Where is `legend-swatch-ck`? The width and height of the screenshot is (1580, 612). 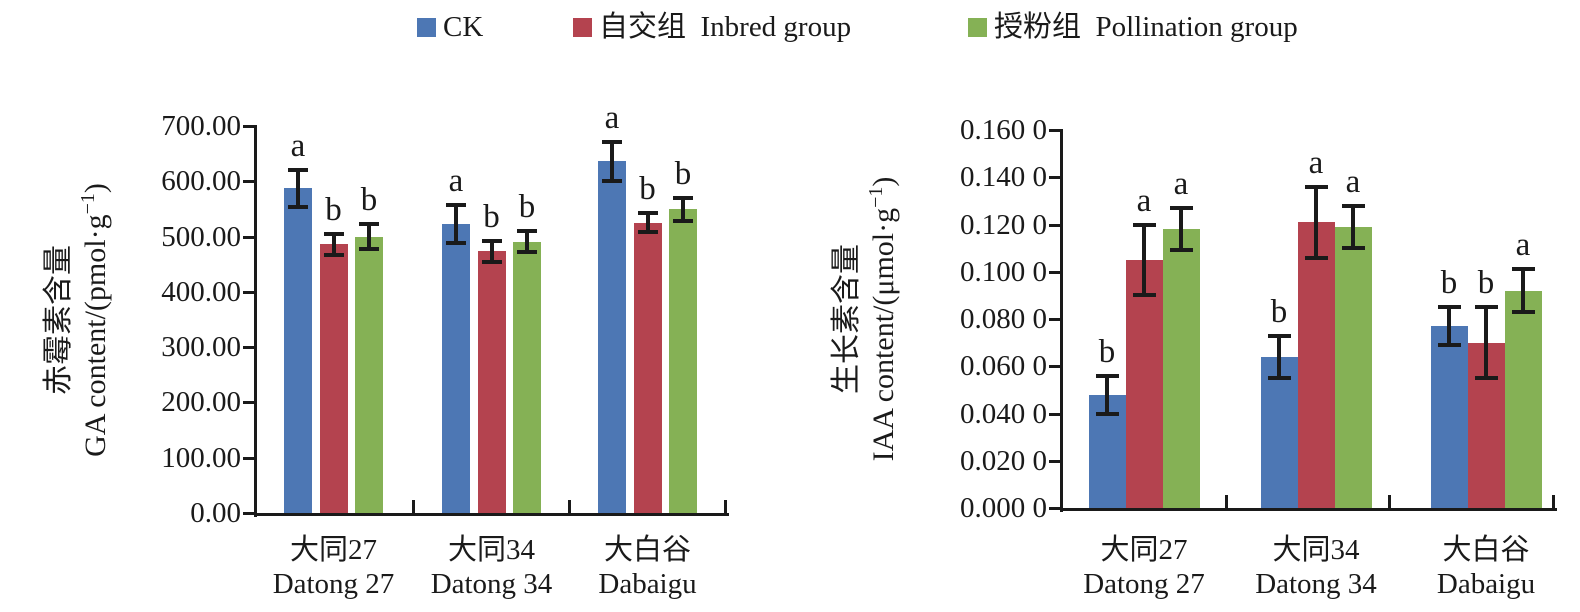
legend-swatch-ck is located at coordinates (426, 27).